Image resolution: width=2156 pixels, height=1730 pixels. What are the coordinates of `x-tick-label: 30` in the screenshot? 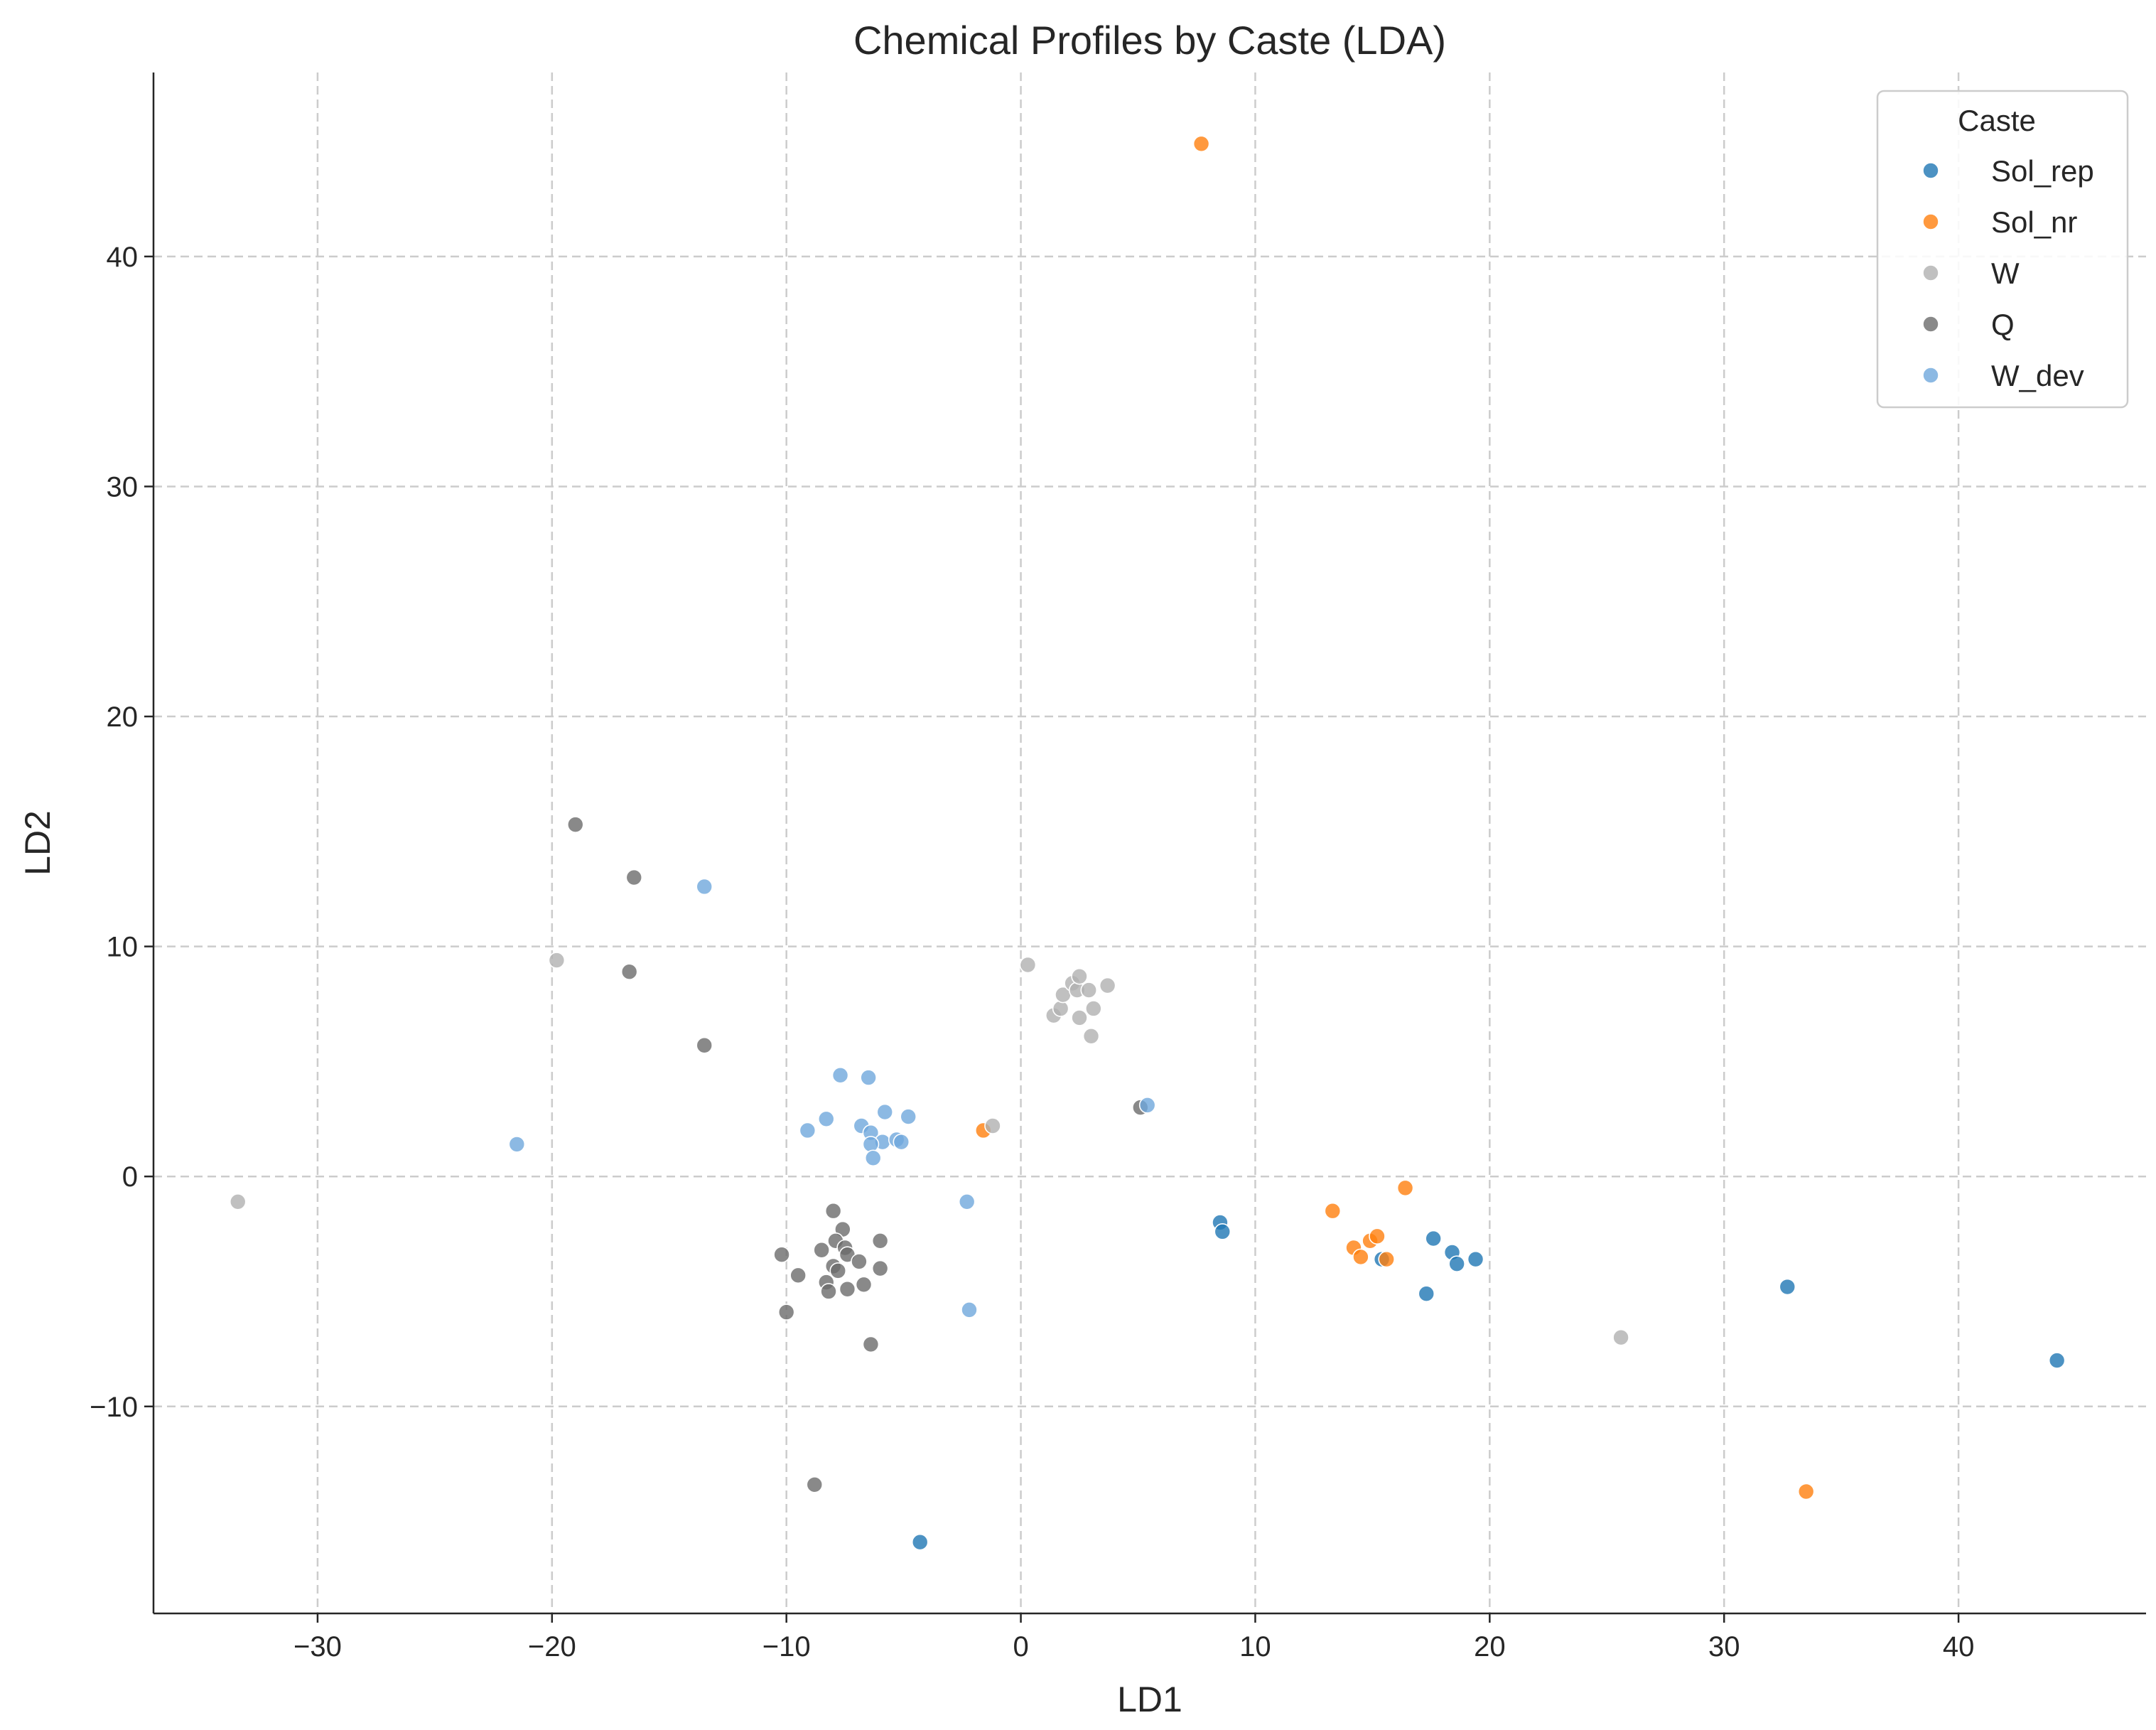 It's located at (1724, 1646).